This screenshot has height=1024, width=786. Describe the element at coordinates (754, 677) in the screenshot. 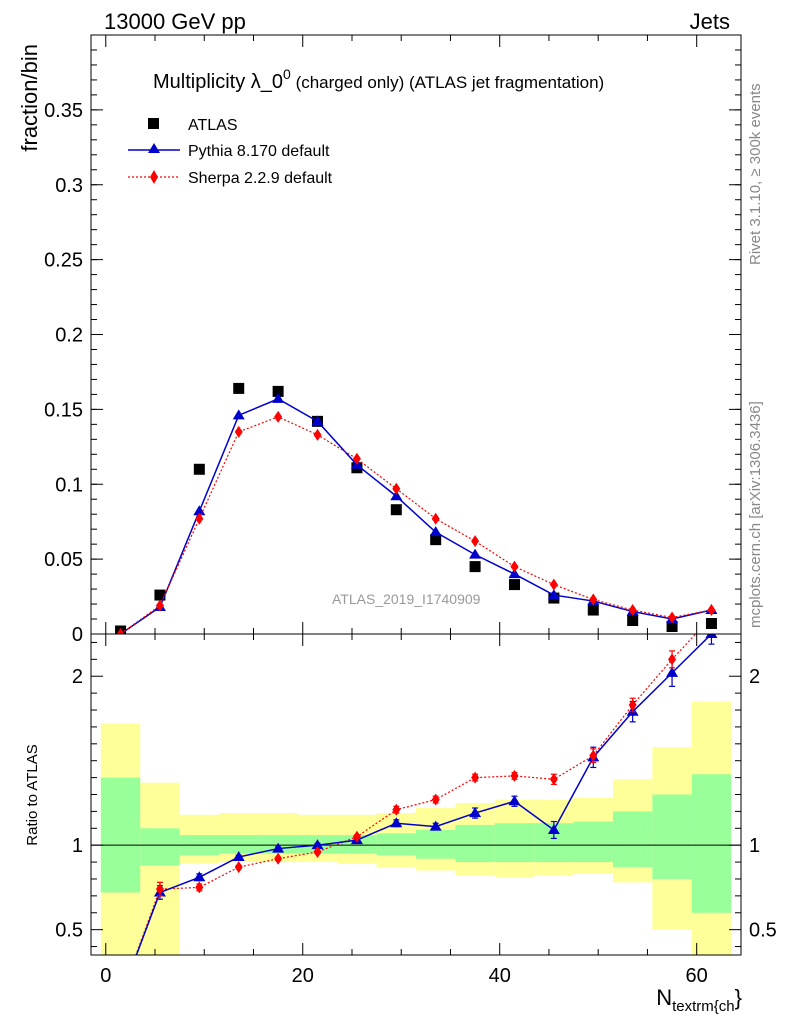

I see `ratio-y-tick-label-right: 2` at that location.